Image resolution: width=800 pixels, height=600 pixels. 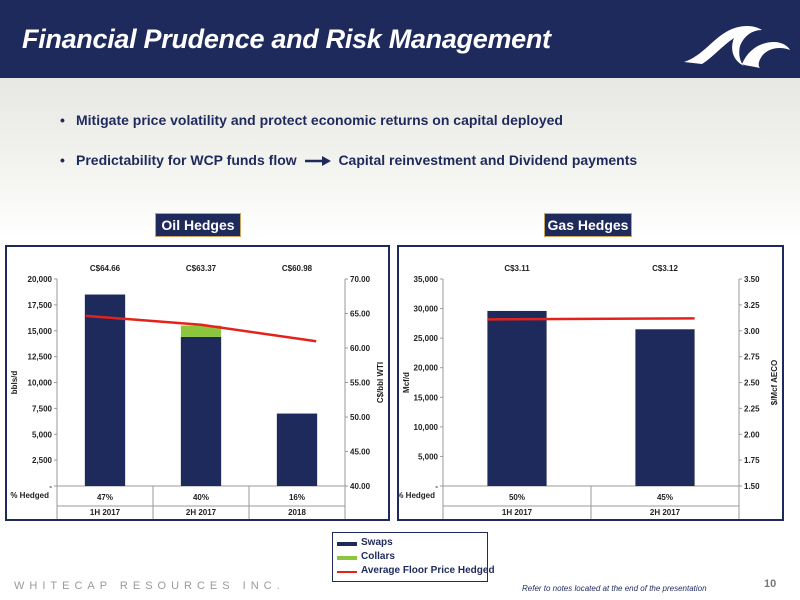 I want to click on price-label: C$63.37, so click(x=201, y=268).